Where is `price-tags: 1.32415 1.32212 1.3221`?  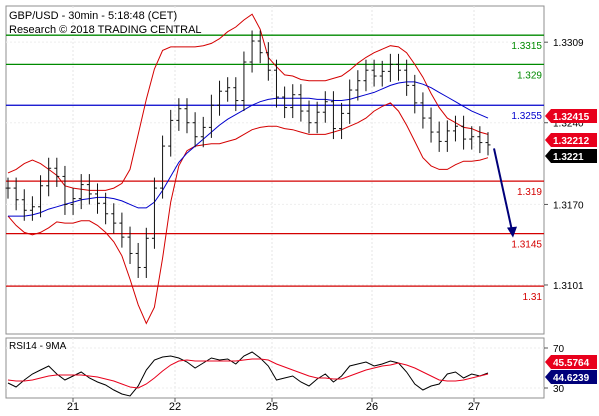 price-tags: 1.32415 1.32212 1.3221 is located at coordinates (571, 136).